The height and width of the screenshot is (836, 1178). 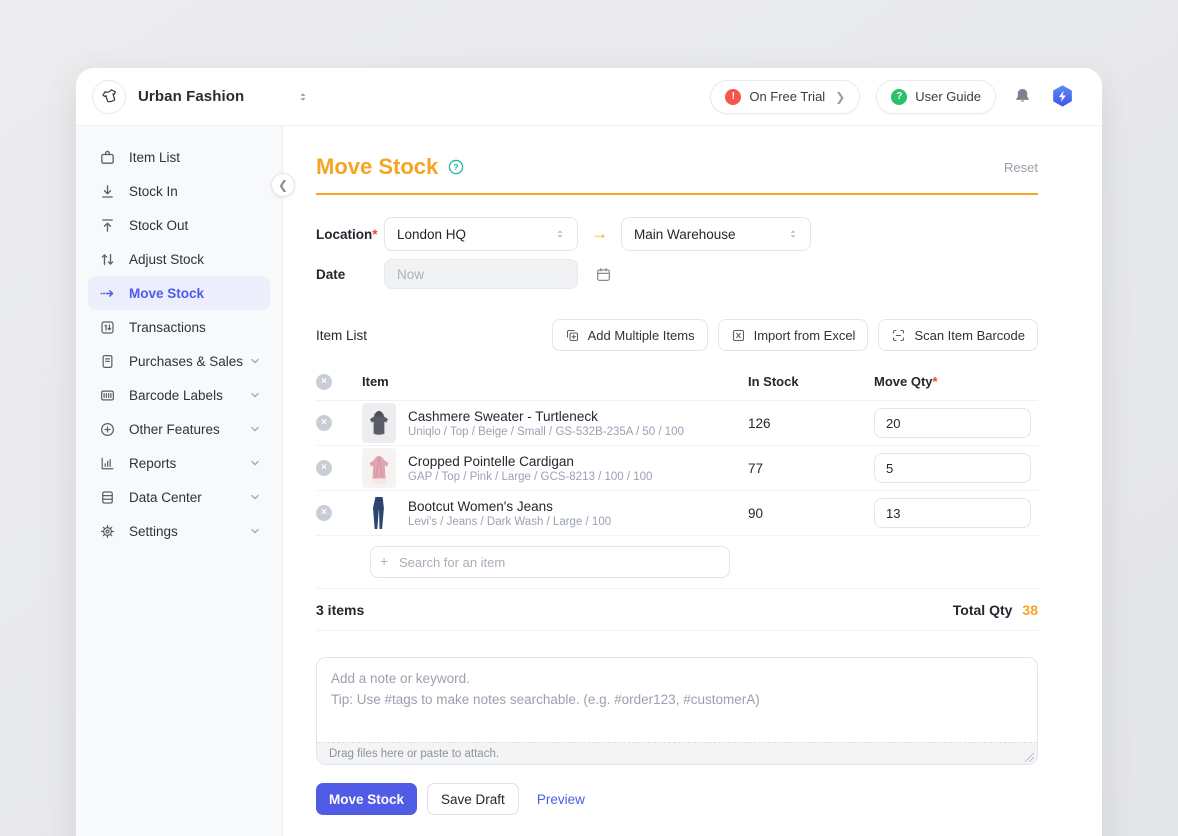 What do you see at coordinates (179, 191) in the screenshot?
I see `sidebar-item-stock-in: Stock In` at bounding box center [179, 191].